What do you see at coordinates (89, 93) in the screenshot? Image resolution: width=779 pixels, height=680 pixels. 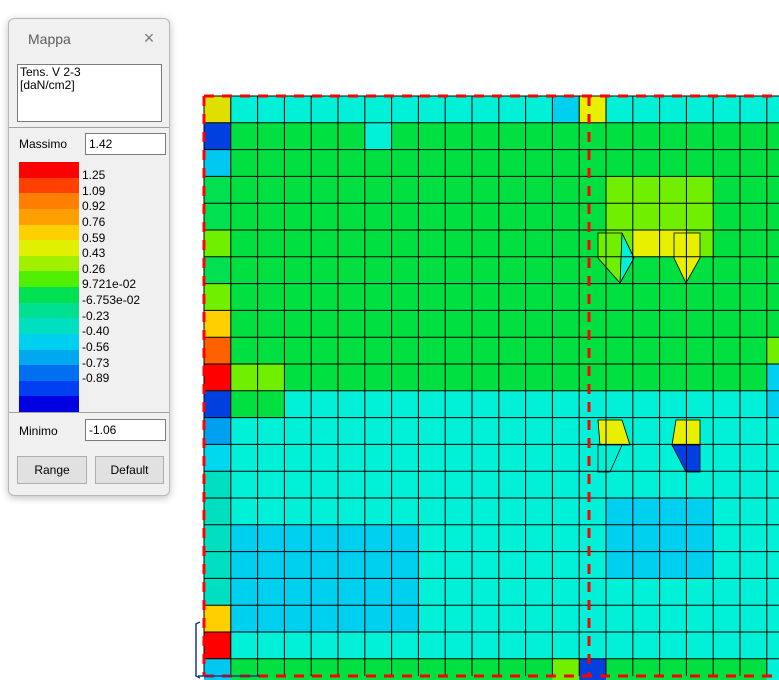 I see `quantity-textbox: Tens. V 2-3 [daN/cm2]` at bounding box center [89, 93].